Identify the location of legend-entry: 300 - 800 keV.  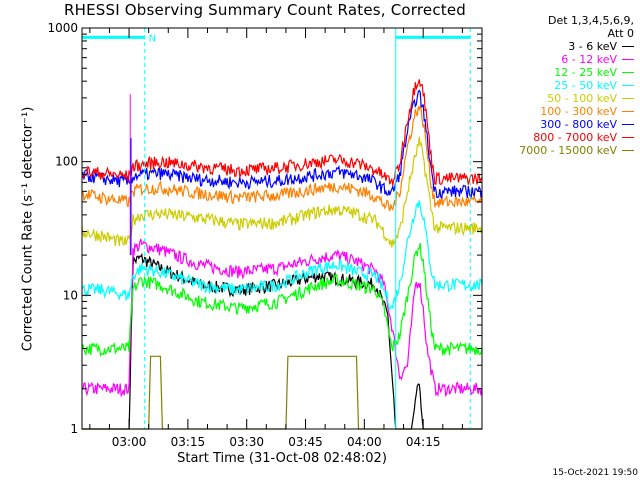
(559, 124).